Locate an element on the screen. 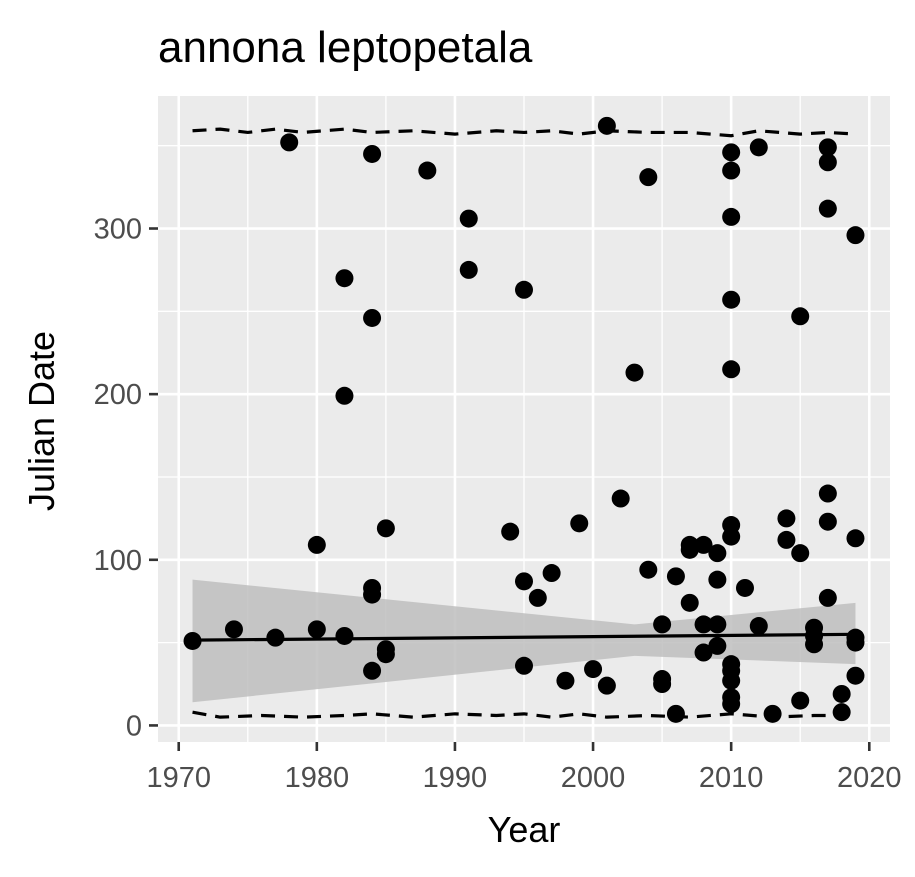 The image size is (915, 877). y-axis-title: Julian Date is located at coordinates (41, 421).